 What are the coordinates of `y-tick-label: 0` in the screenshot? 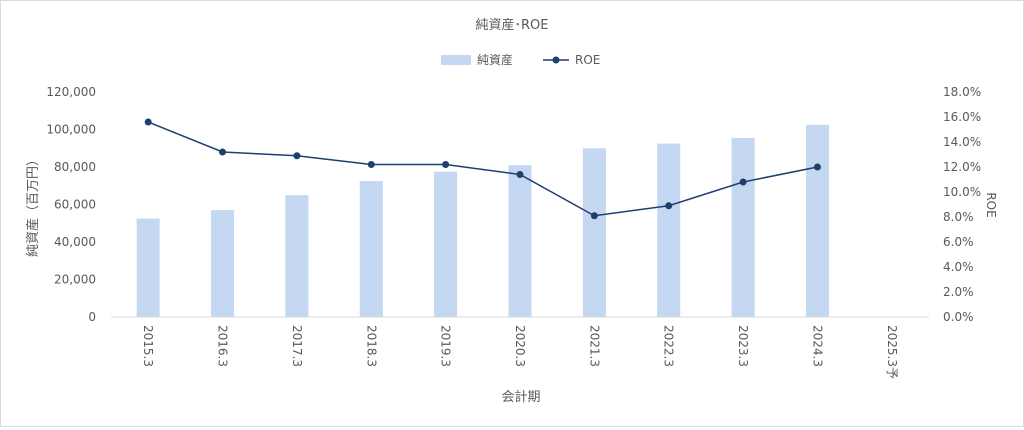 It's located at (92, 317).